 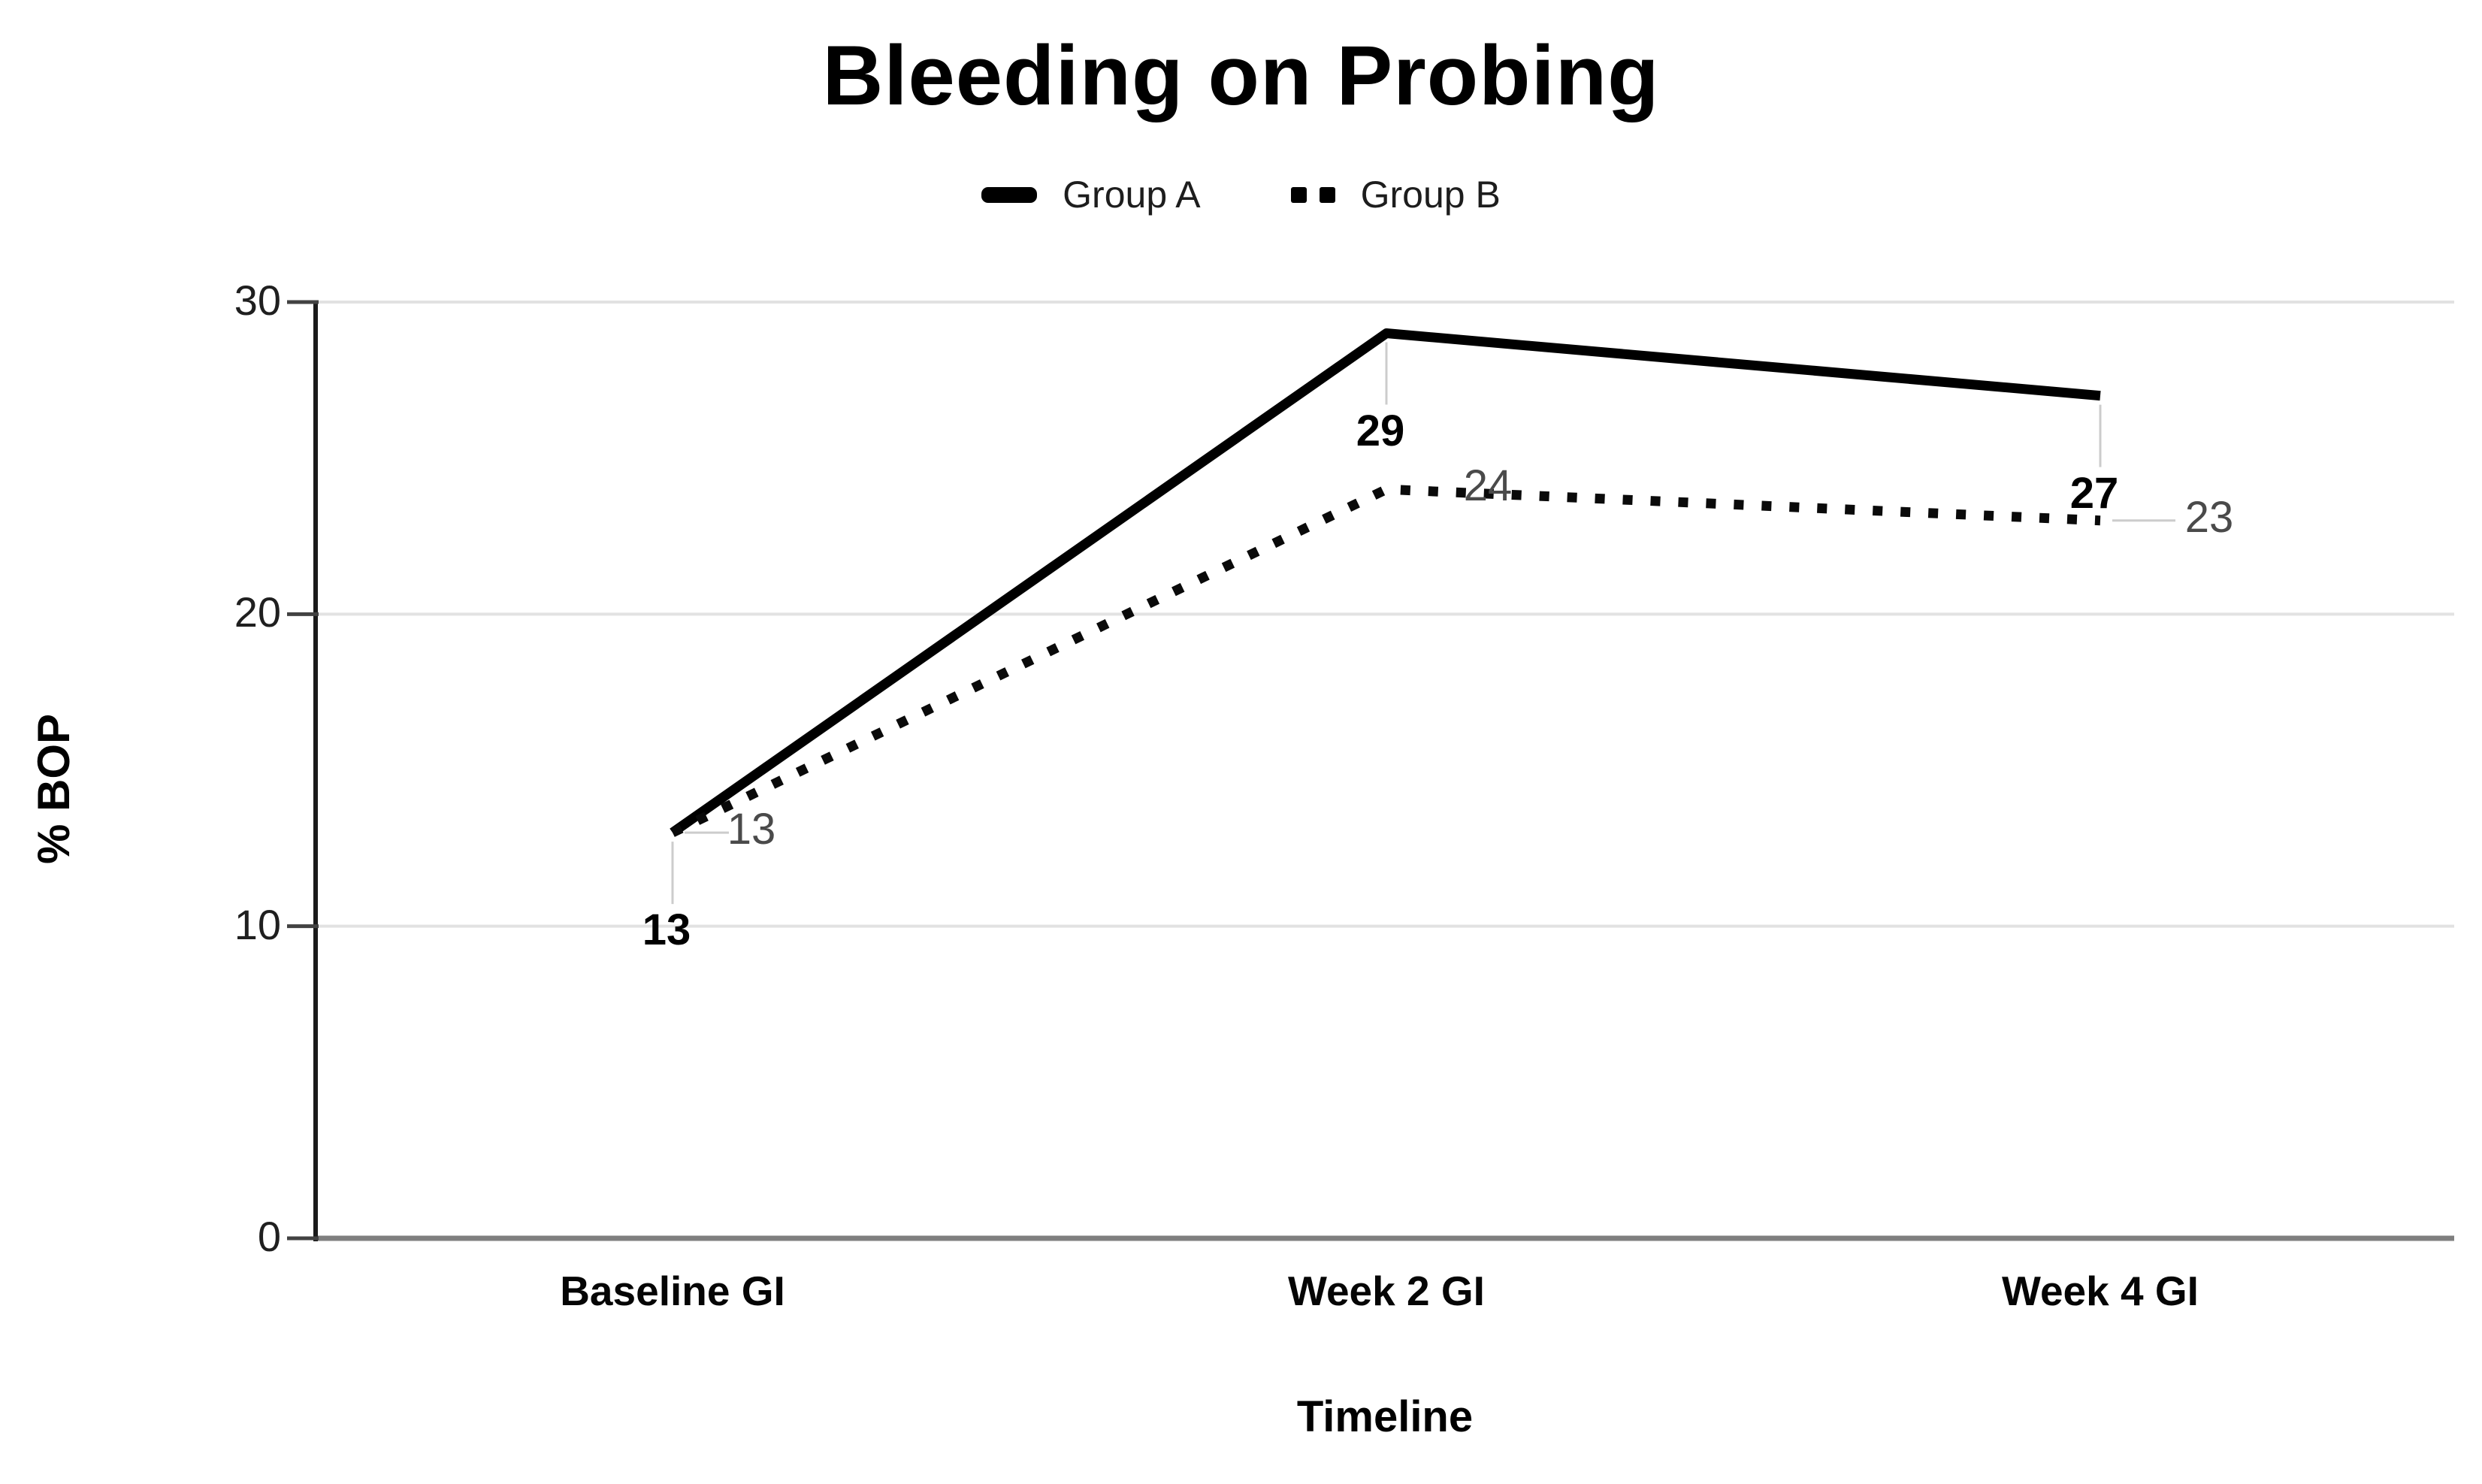 I want to click on y-tick-label: 20, so click(x=257, y=612).